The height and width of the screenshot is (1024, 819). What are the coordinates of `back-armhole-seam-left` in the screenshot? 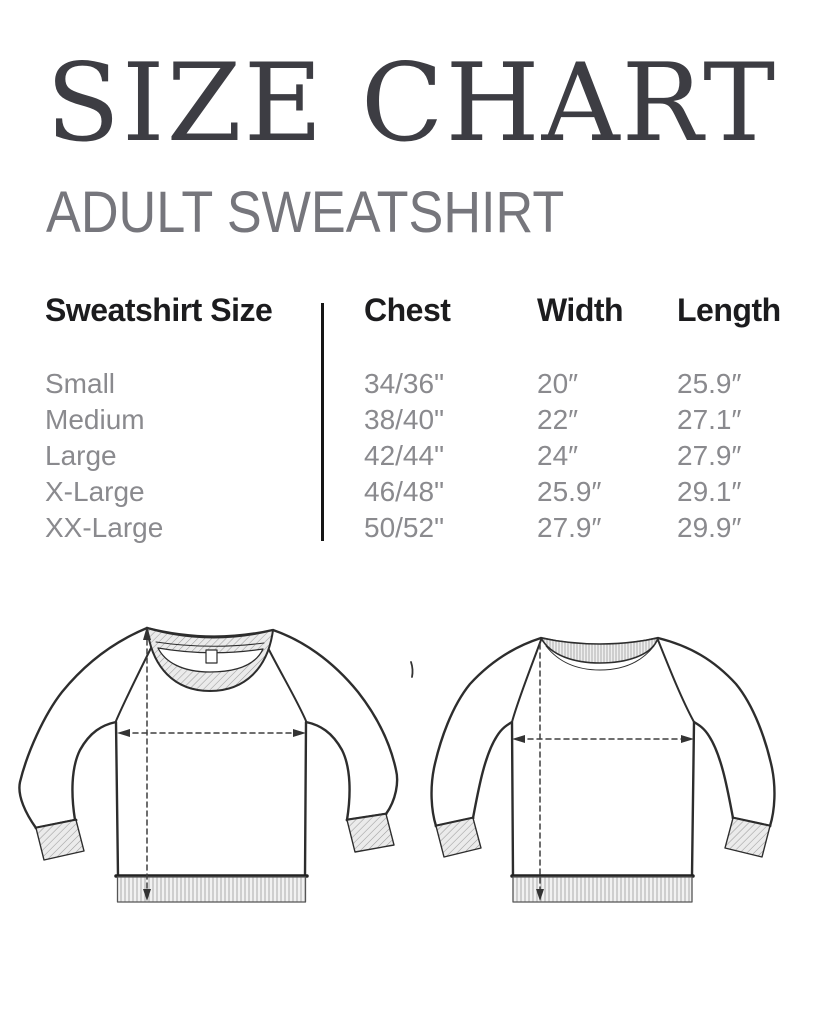 It's located at (526, 681).